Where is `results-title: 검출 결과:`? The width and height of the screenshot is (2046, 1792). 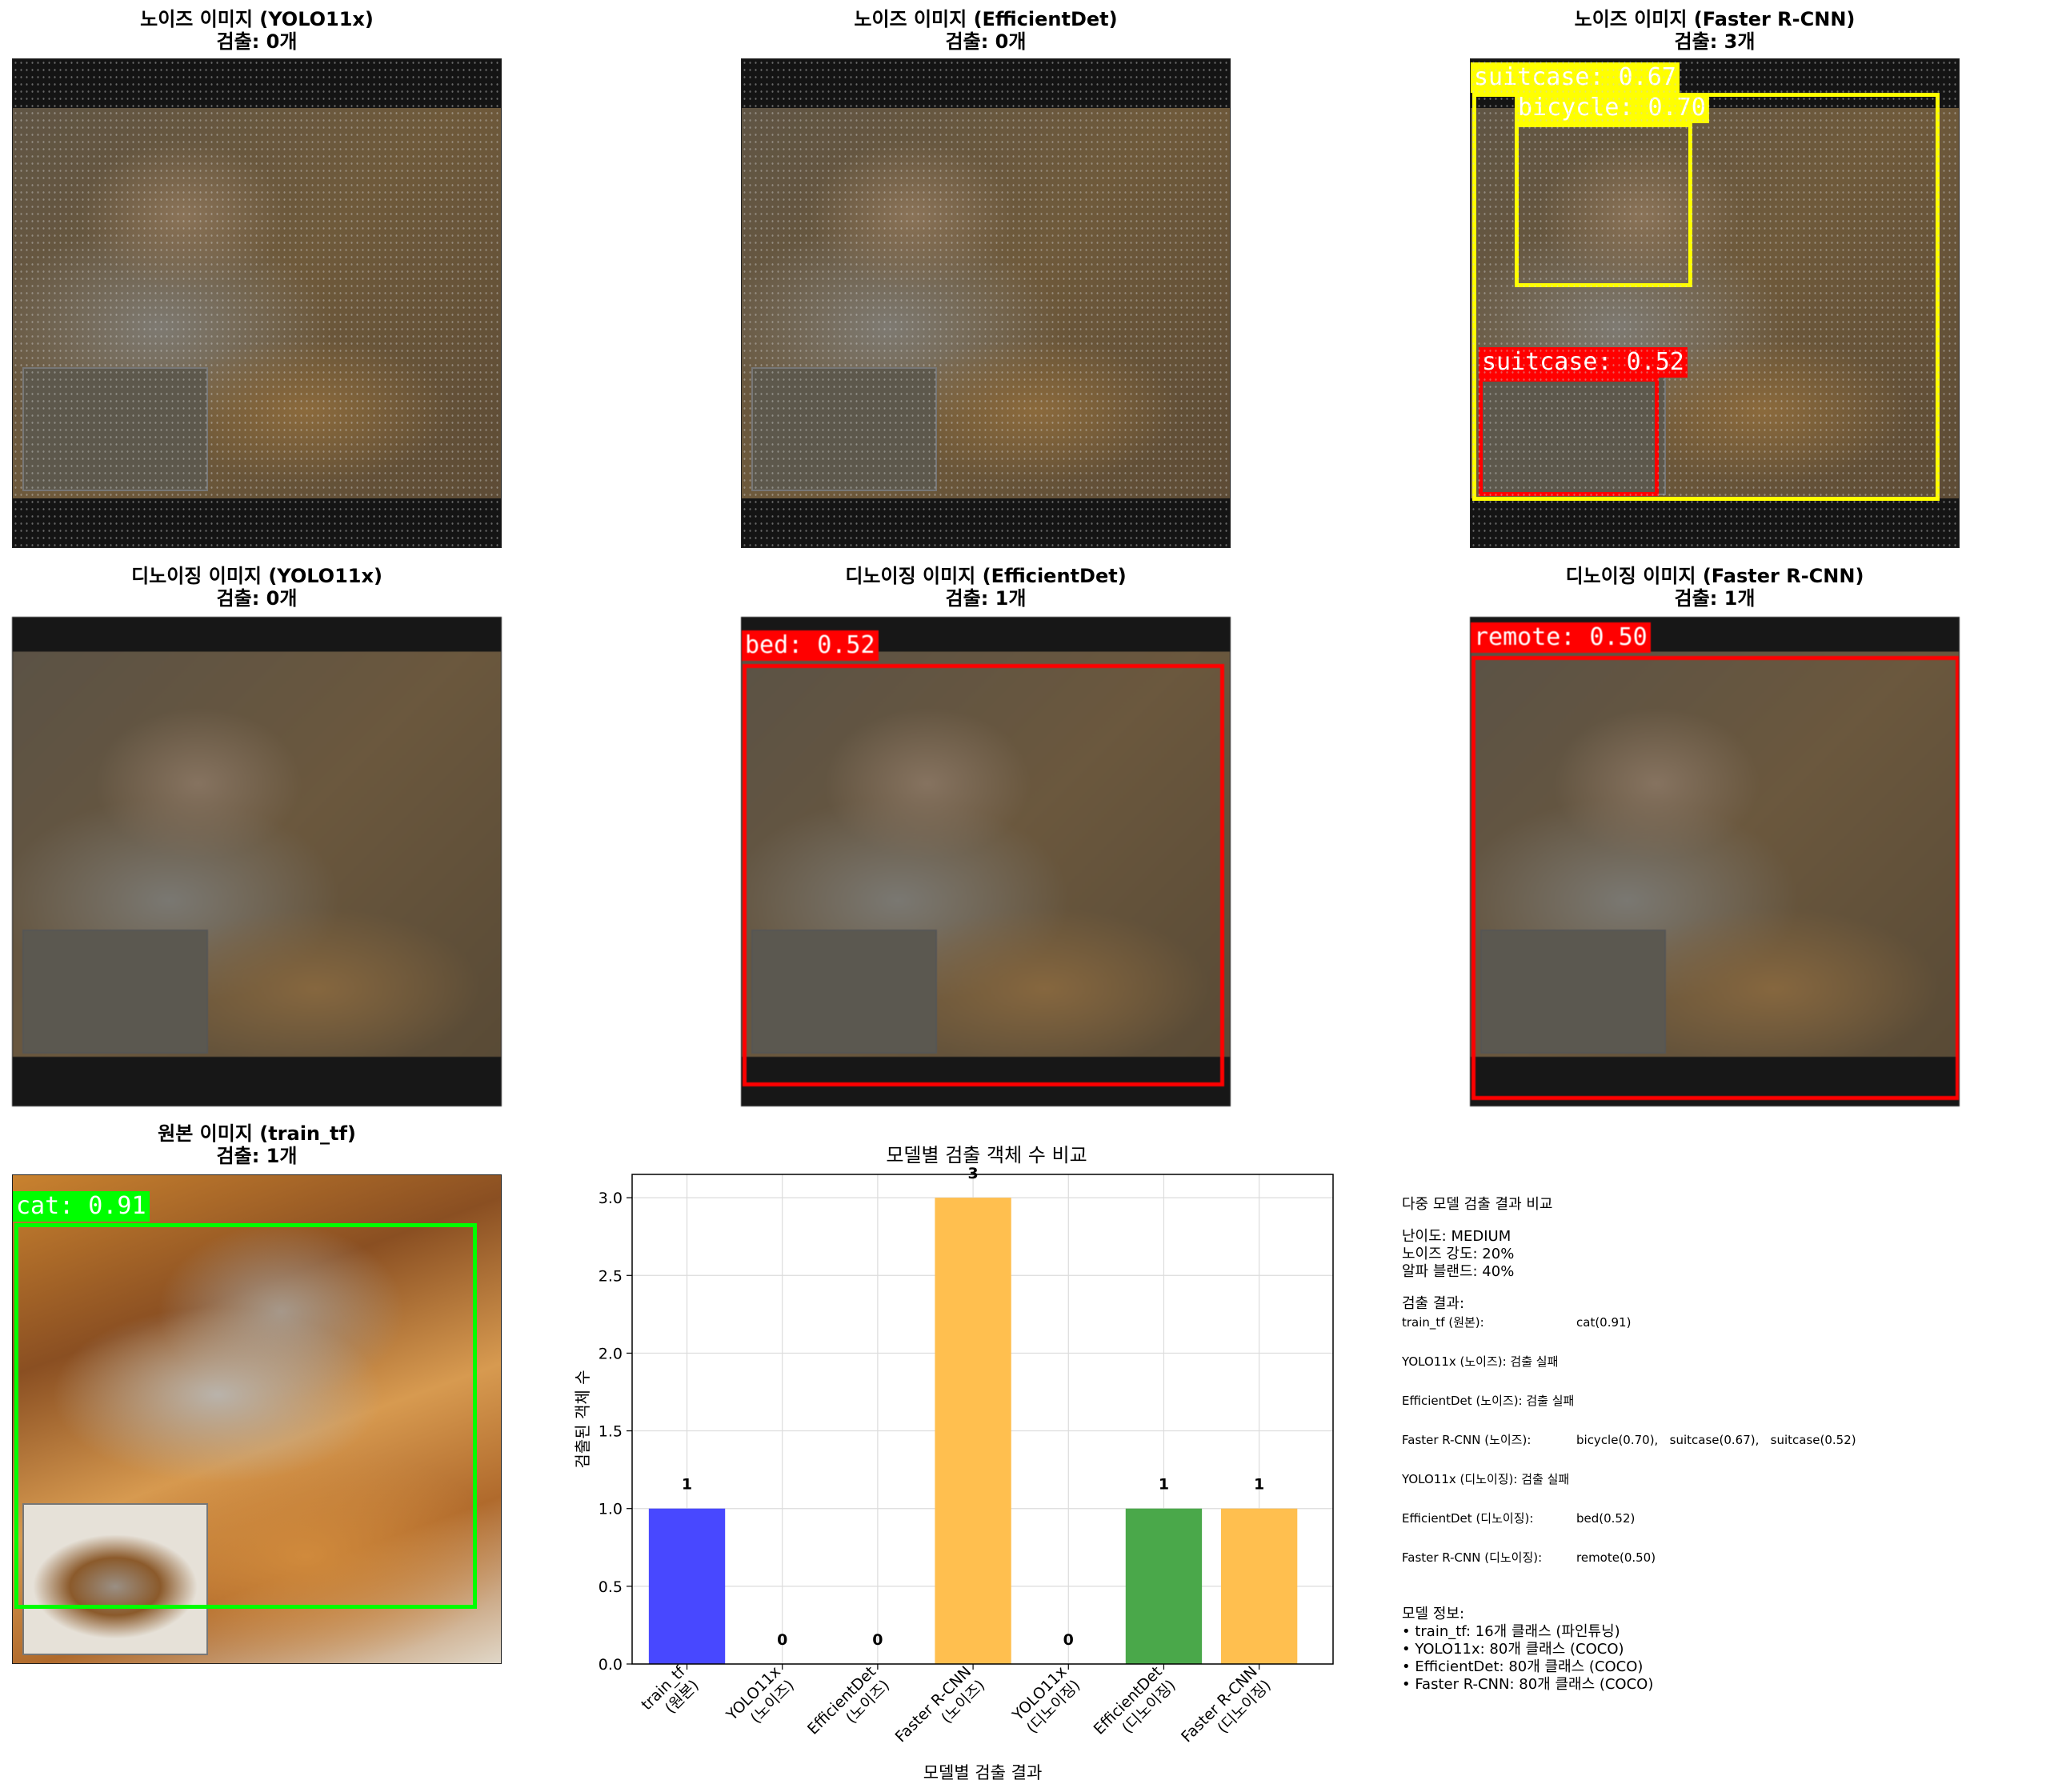 results-title: 검출 결과: is located at coordinates (1433, 1303).